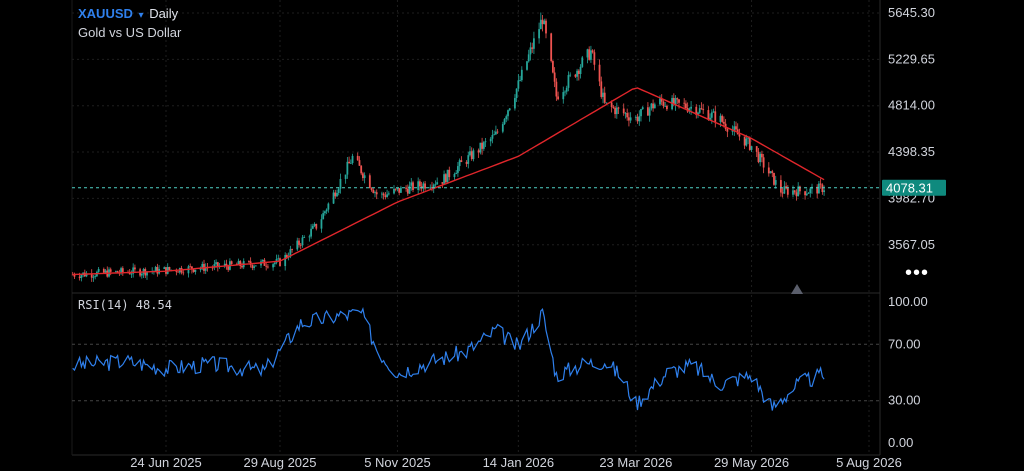 The width and height of the screenshot is (1024, 471). What do you see at coordinates (279, 462) in the screenshot?
I see `time-tick-label: 29 Aug 2025` at bounding box center [279, 462].